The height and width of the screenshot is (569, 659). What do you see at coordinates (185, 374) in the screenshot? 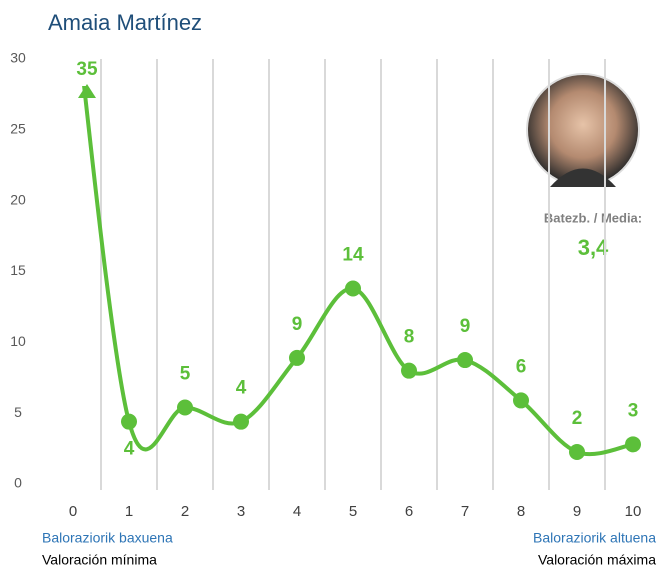
I see `value-label: 5` at bounding box center [185, 374].